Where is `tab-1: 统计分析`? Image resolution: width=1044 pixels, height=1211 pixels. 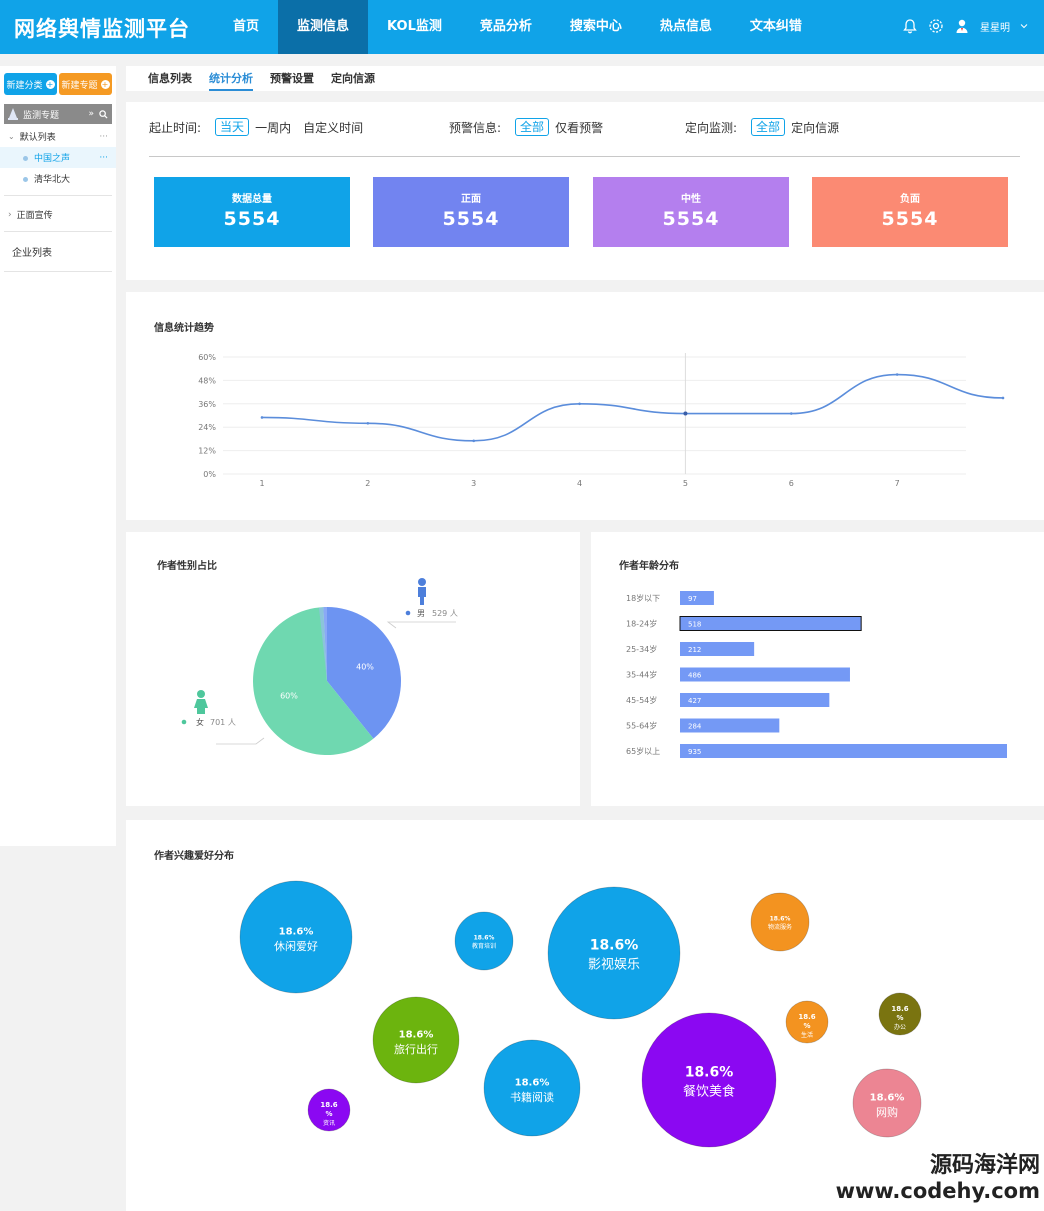 tab-1: 统计分析 is located at coordinates (231, 78).